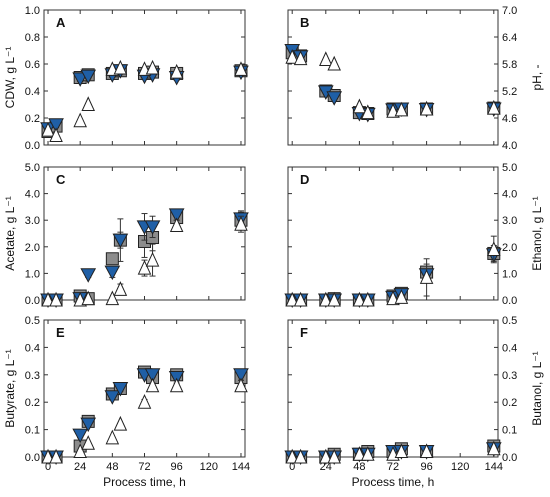  Describe the element at coordinates (393, 388) in the screenshot. I see `panel-f-frame` at that location.